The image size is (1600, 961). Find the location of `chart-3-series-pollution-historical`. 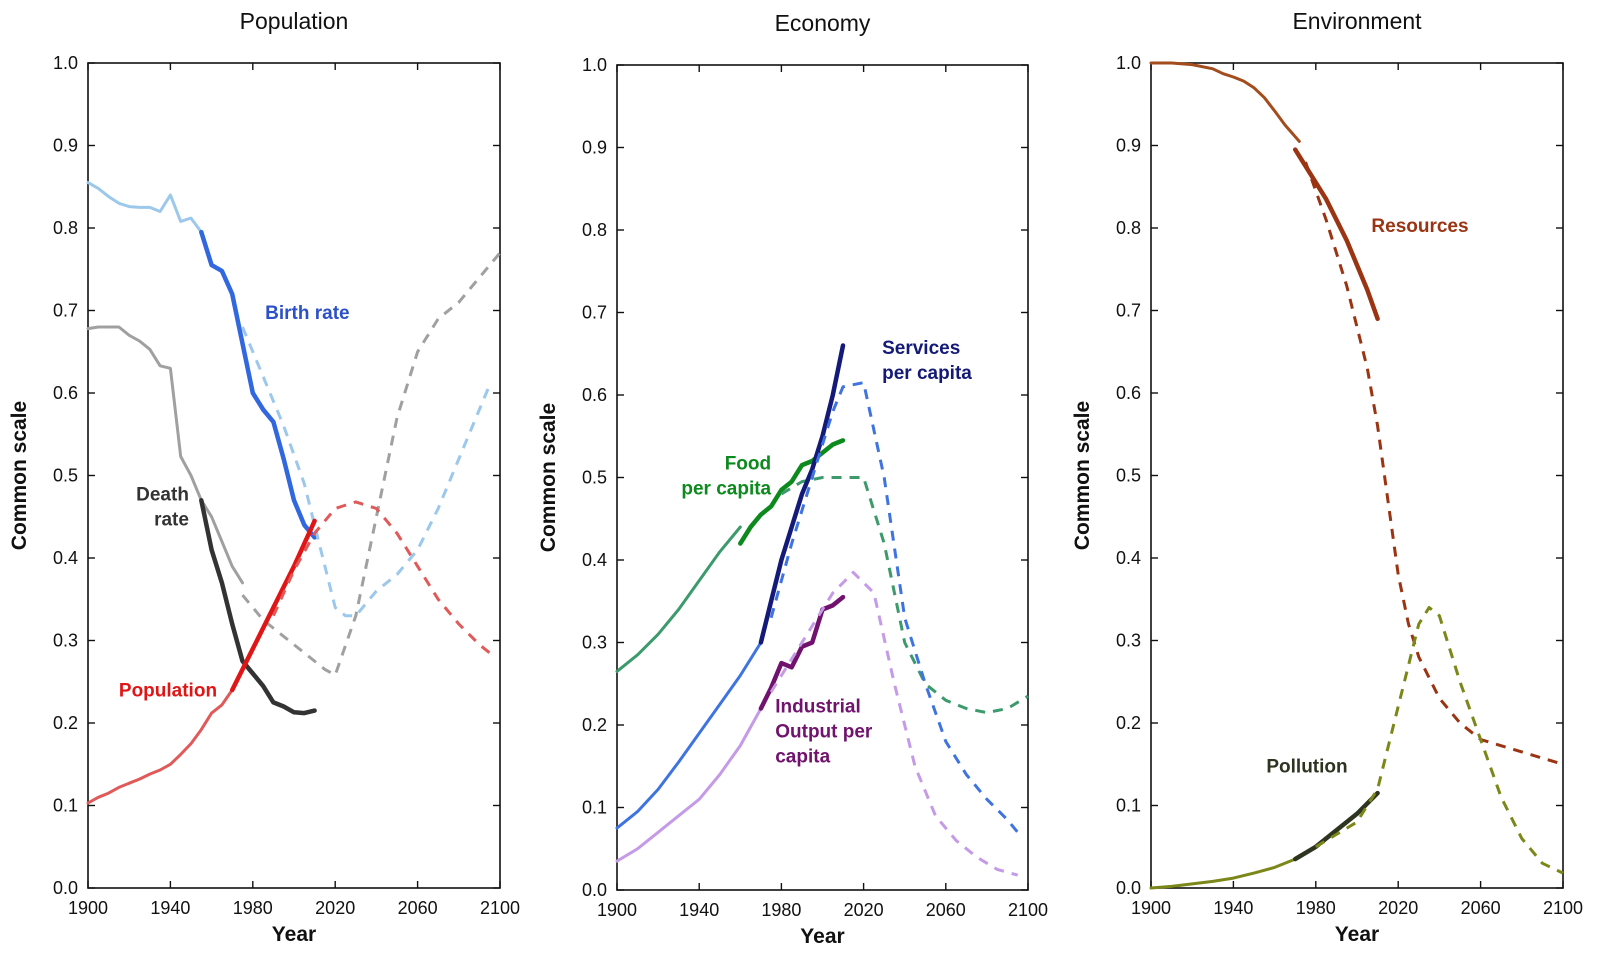

chart-3-series-pollution-historical is located at coordinates (1223, 873).